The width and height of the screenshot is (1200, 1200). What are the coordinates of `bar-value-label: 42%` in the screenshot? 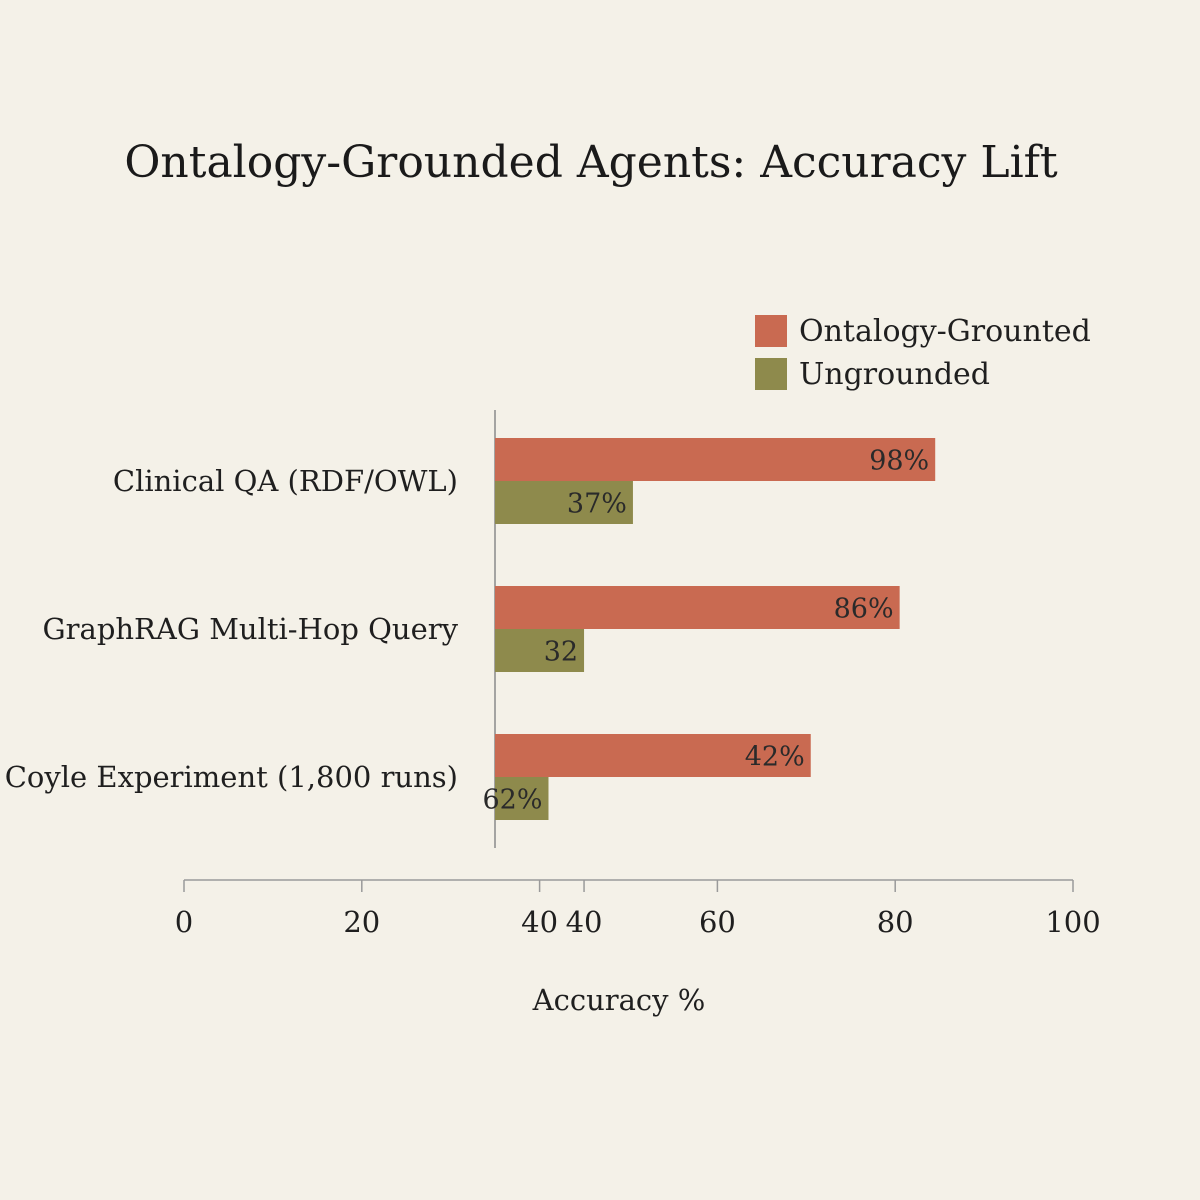 It's located at (775, 757).